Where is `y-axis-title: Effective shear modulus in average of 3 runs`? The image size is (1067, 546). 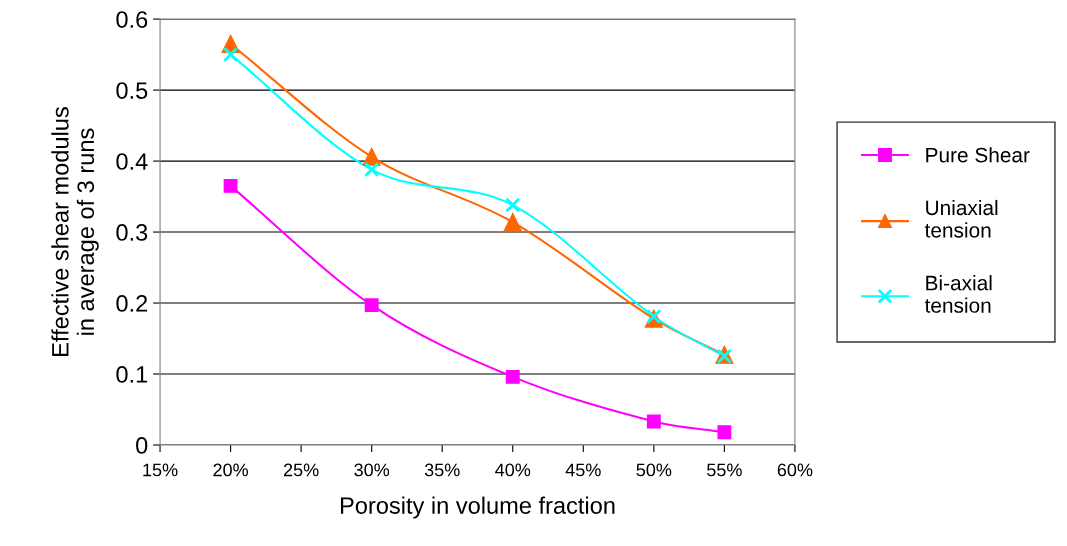 y-axis-title: Effective shear modulus in average of 3 runs is located at coordinates (75, 231).